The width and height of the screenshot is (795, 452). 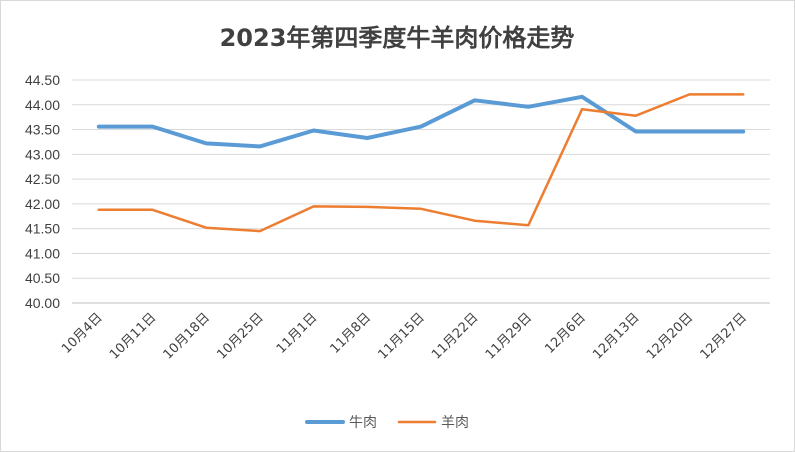 I want to click on legend-entry: 牛肉, so click(x=341, y=423).